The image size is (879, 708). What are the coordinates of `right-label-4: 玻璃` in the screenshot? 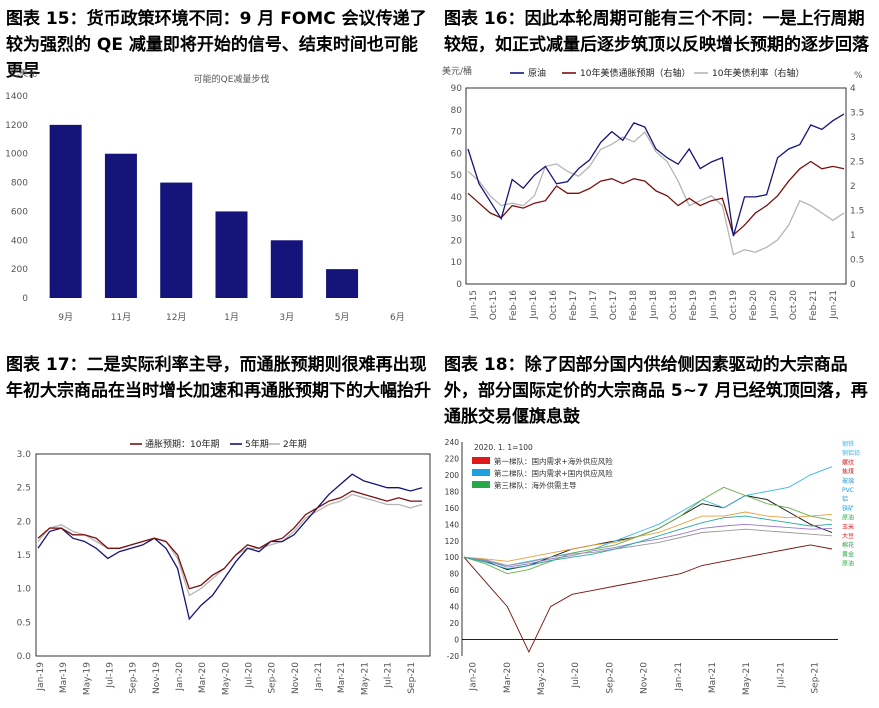 It's located at (848, 481).